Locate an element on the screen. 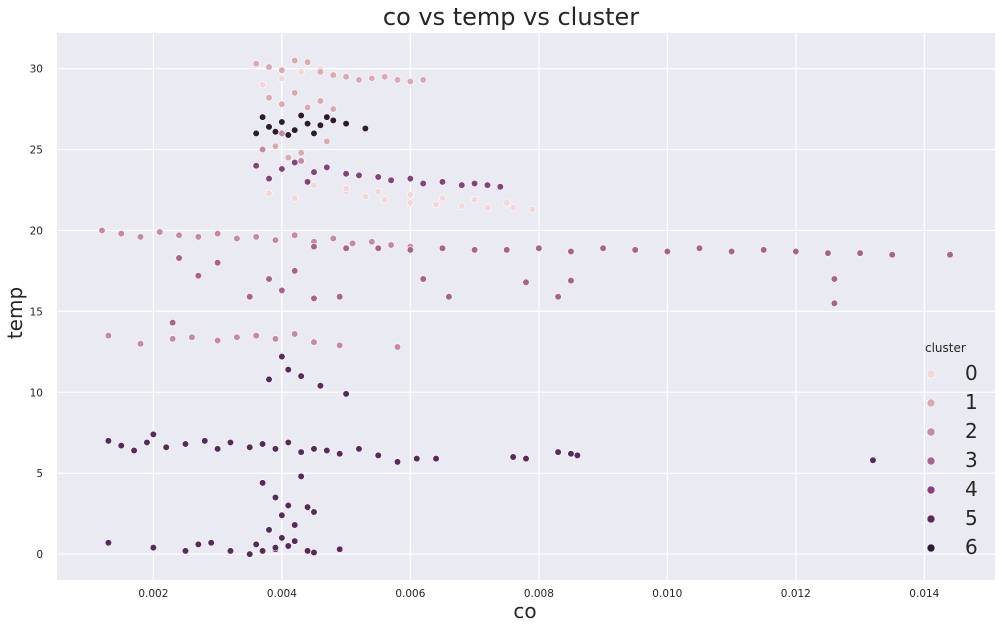  legend-label-5: 5 is located at coordinates (971, 518).